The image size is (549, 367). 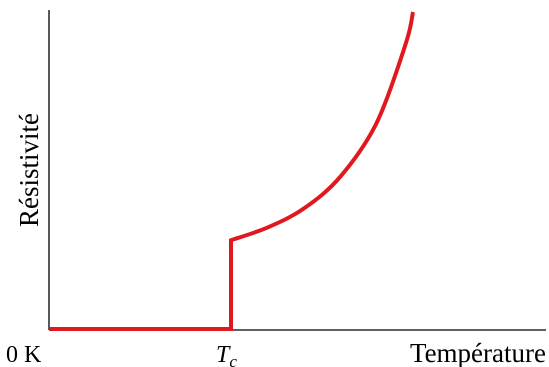 I want to click on x-tick-tc-sub: c, so click(x=233, y=359).